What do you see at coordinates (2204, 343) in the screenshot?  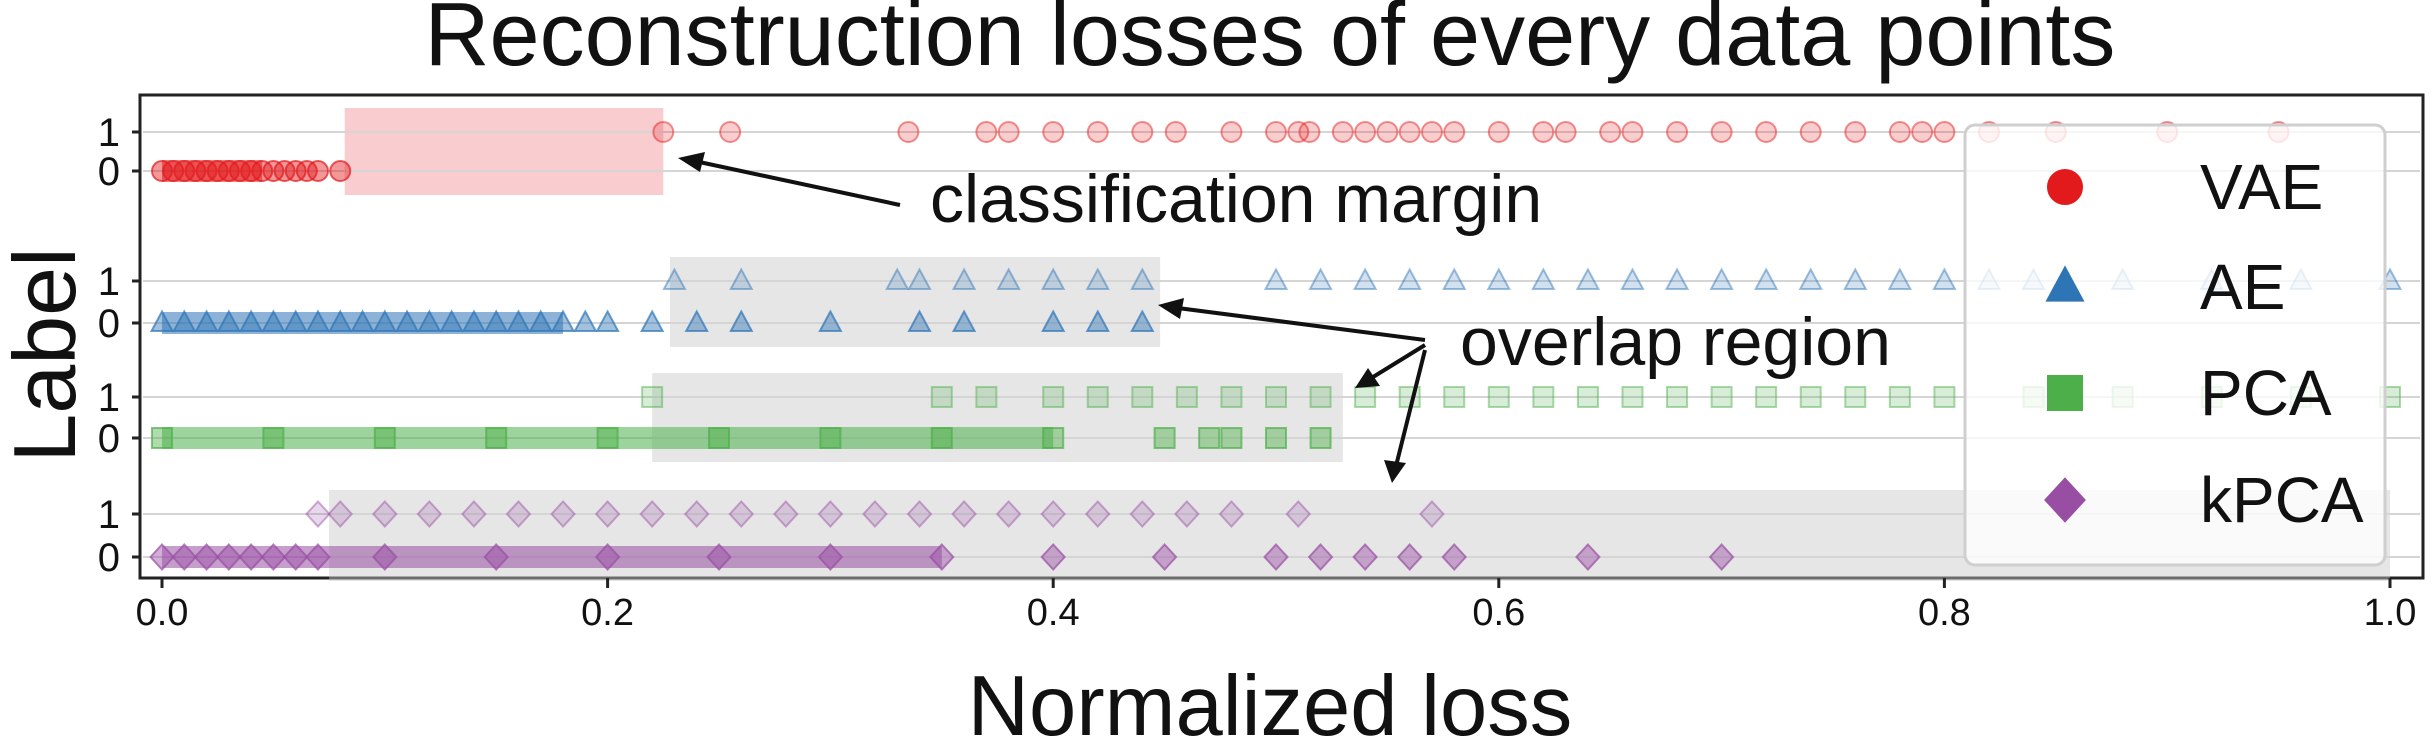 I see `legend-items: VAE AE PCA kPCA` at bounding box center [2204, 343].